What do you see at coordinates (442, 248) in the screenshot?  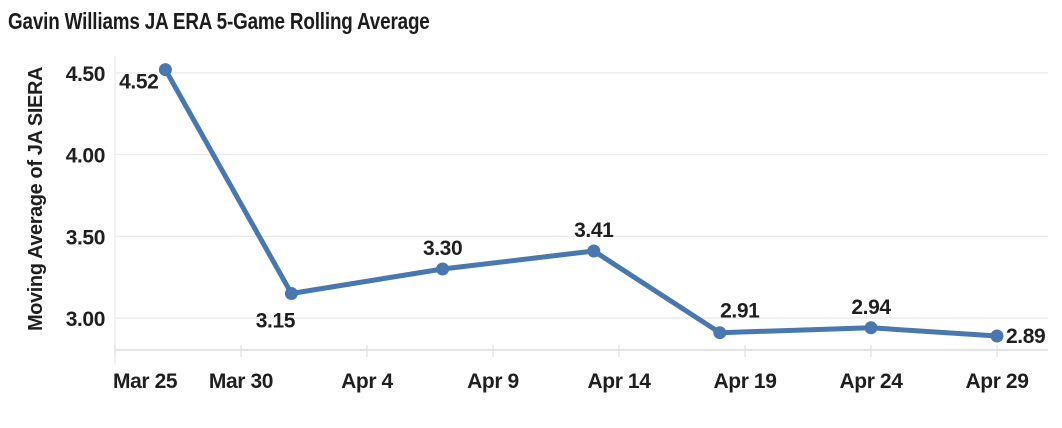 I see `data-point-label: 3.30` at bounding box center [442, 248].